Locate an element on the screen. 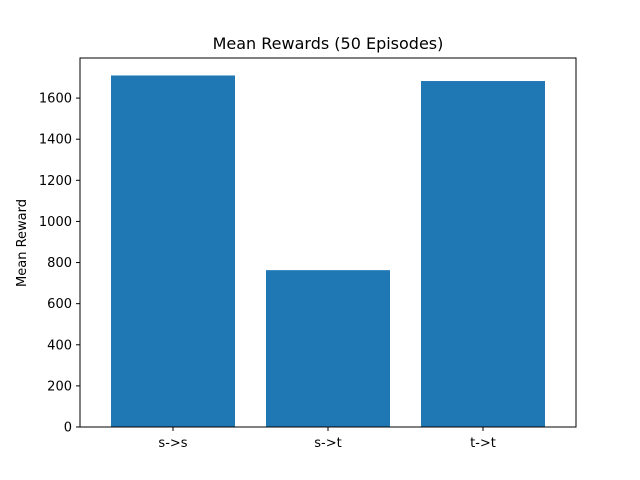 This screenshot has width=640, height=480. x-tick-label: s->s is located at coordinates (172, 443).